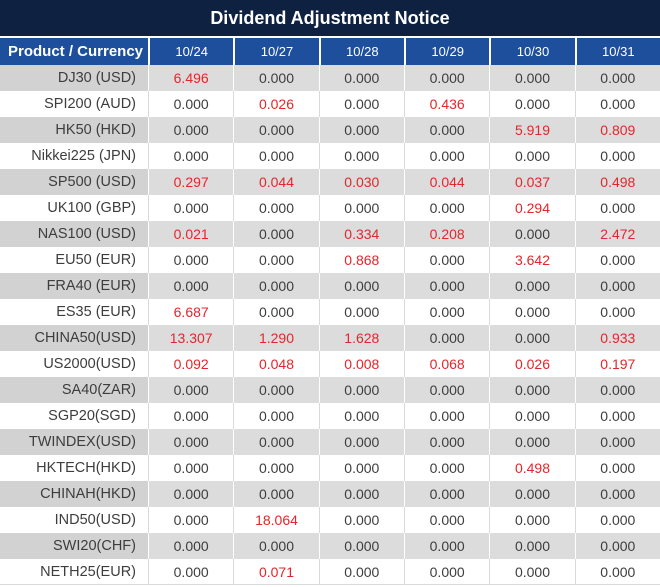 This screenshot has height=587, width=660. What do you see at coordinates (617, 51) in the screenshot?
I see `column-header-date-6: 10/31` at bounding box center [617, 51].